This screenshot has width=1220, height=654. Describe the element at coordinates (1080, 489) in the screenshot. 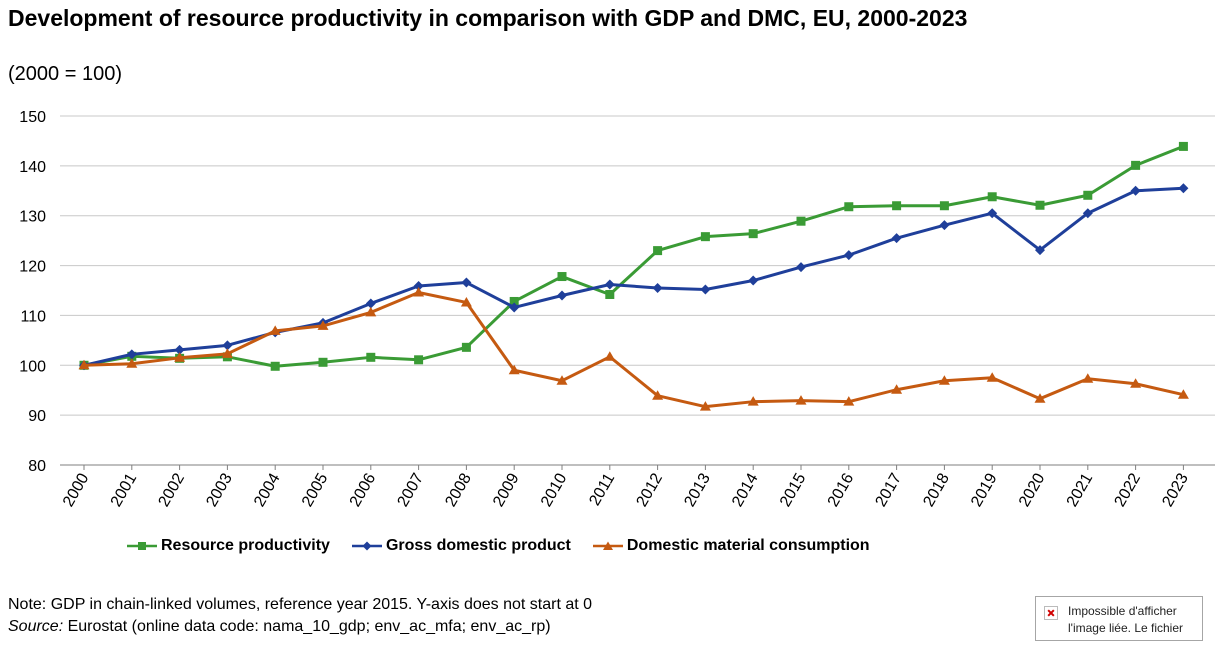

I see `x-tick-label: 2021` at that location.